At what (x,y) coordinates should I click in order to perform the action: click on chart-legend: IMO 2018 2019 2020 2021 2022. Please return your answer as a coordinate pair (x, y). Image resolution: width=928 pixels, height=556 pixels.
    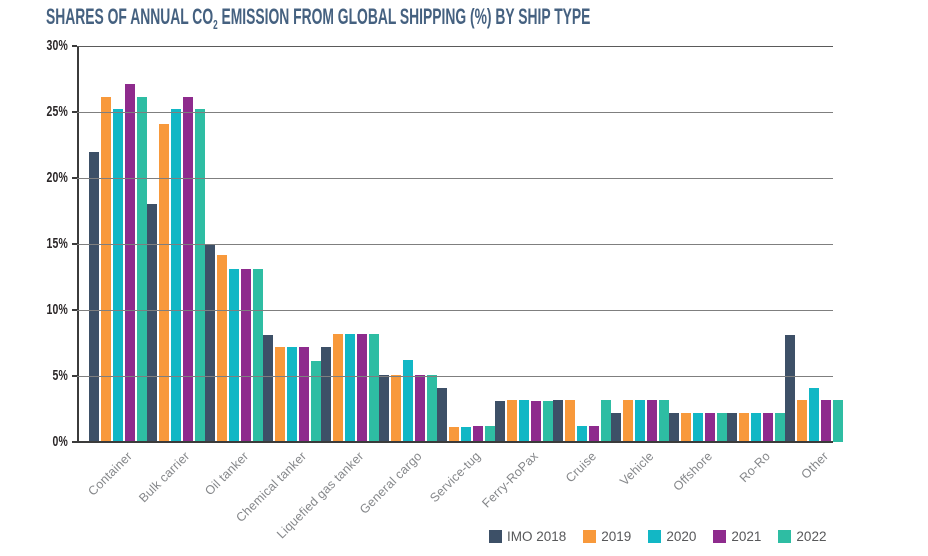
    Looking at the image, I should click on (657, 536).